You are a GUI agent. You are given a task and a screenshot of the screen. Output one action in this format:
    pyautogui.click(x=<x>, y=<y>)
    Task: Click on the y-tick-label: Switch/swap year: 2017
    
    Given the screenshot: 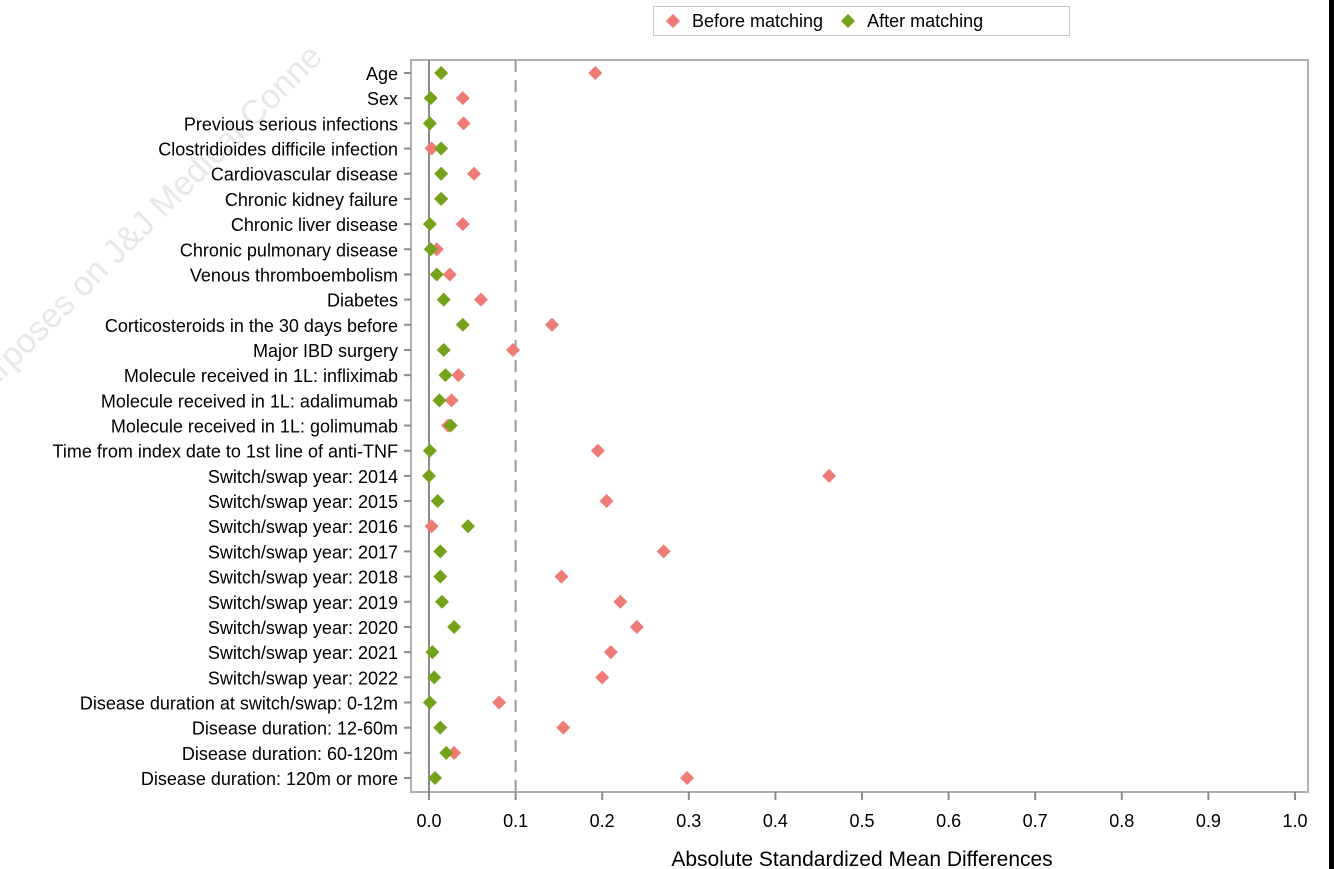 What is the action you would take?
    pyautogui.click(x=303, y=552)
    